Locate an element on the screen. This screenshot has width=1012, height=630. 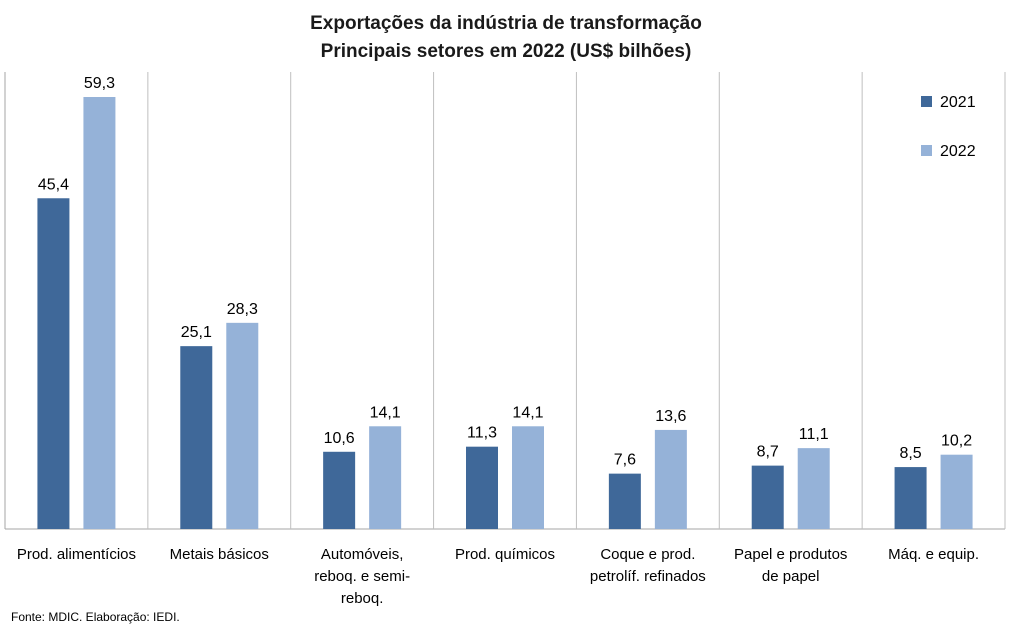
data-label-2022: 11,1 is located at coordinates (814, 434).